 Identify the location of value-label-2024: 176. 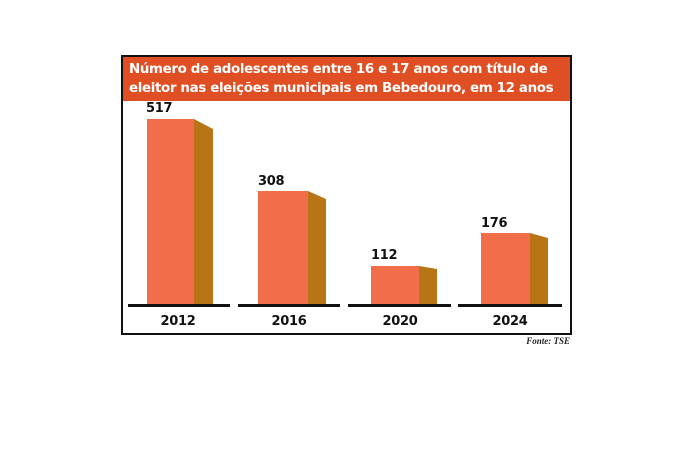
(494, 223).